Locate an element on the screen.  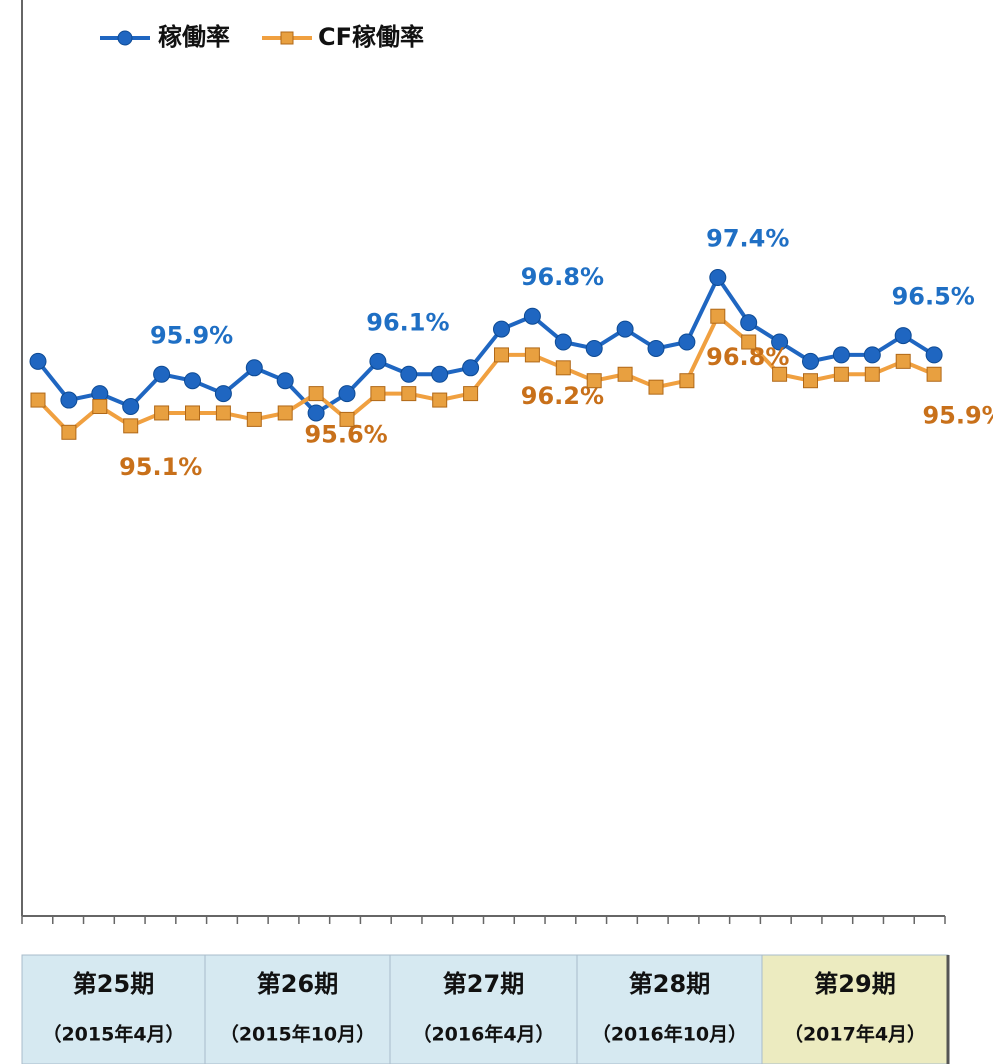
legend-label: 稼働率 is located at coordinates (194, 37).